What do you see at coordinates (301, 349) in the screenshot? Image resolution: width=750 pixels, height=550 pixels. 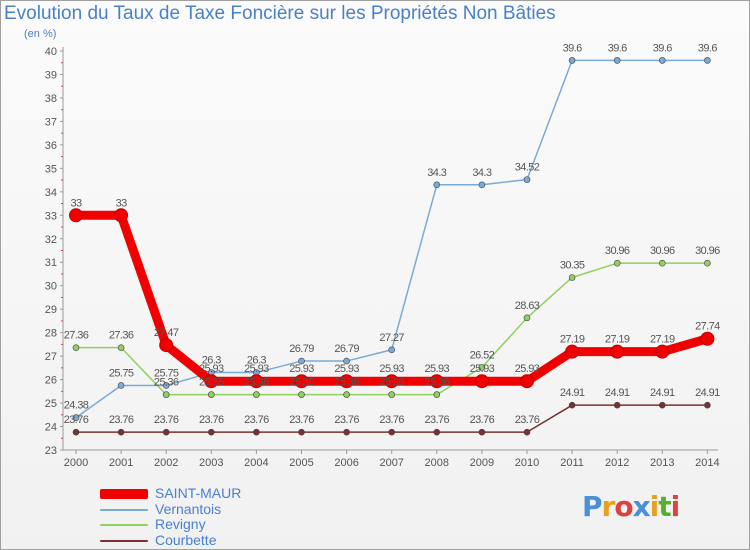 I see `data-label-vernantois: 26.79` at bounding box center [301, 349].